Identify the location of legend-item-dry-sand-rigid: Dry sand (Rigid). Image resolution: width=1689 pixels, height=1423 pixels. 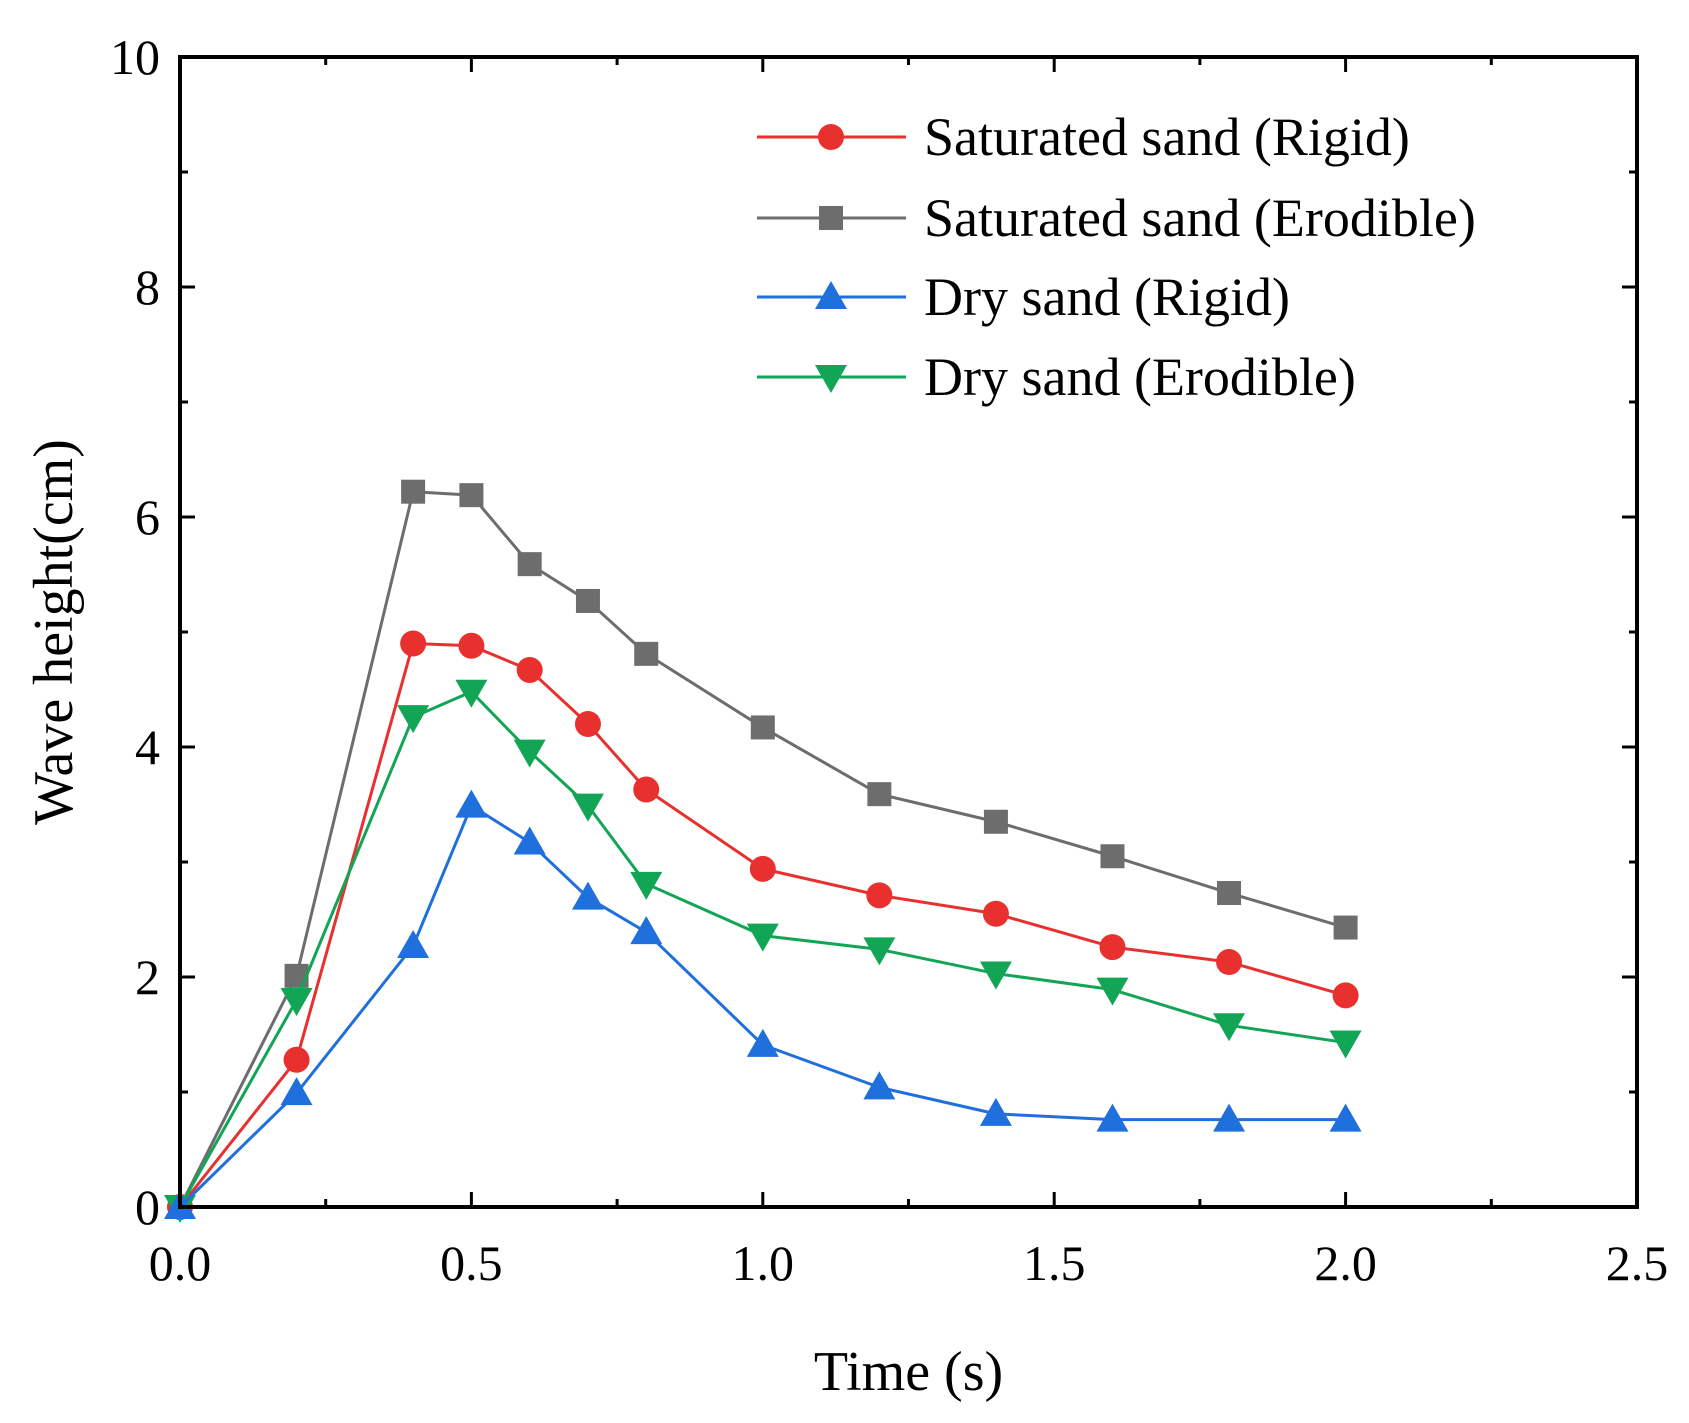
(1023, 297).